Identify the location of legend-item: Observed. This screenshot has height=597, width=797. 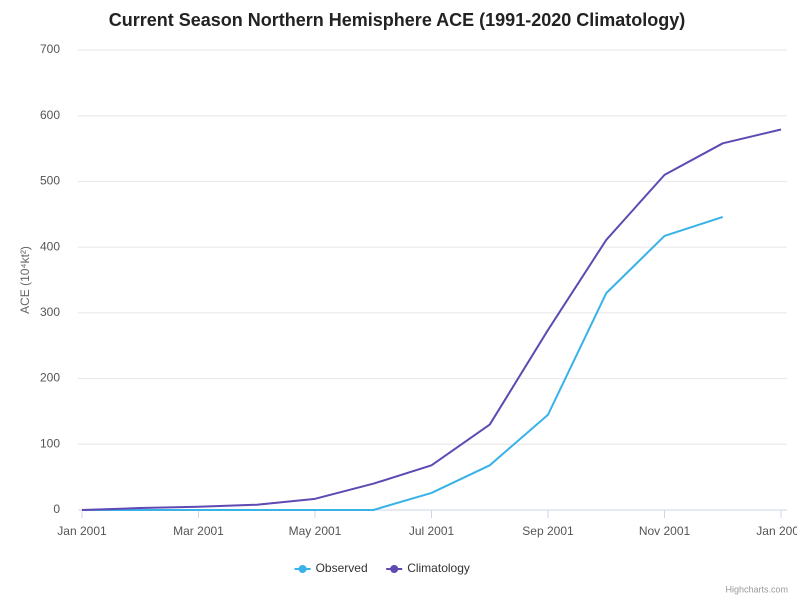
(331, 568).